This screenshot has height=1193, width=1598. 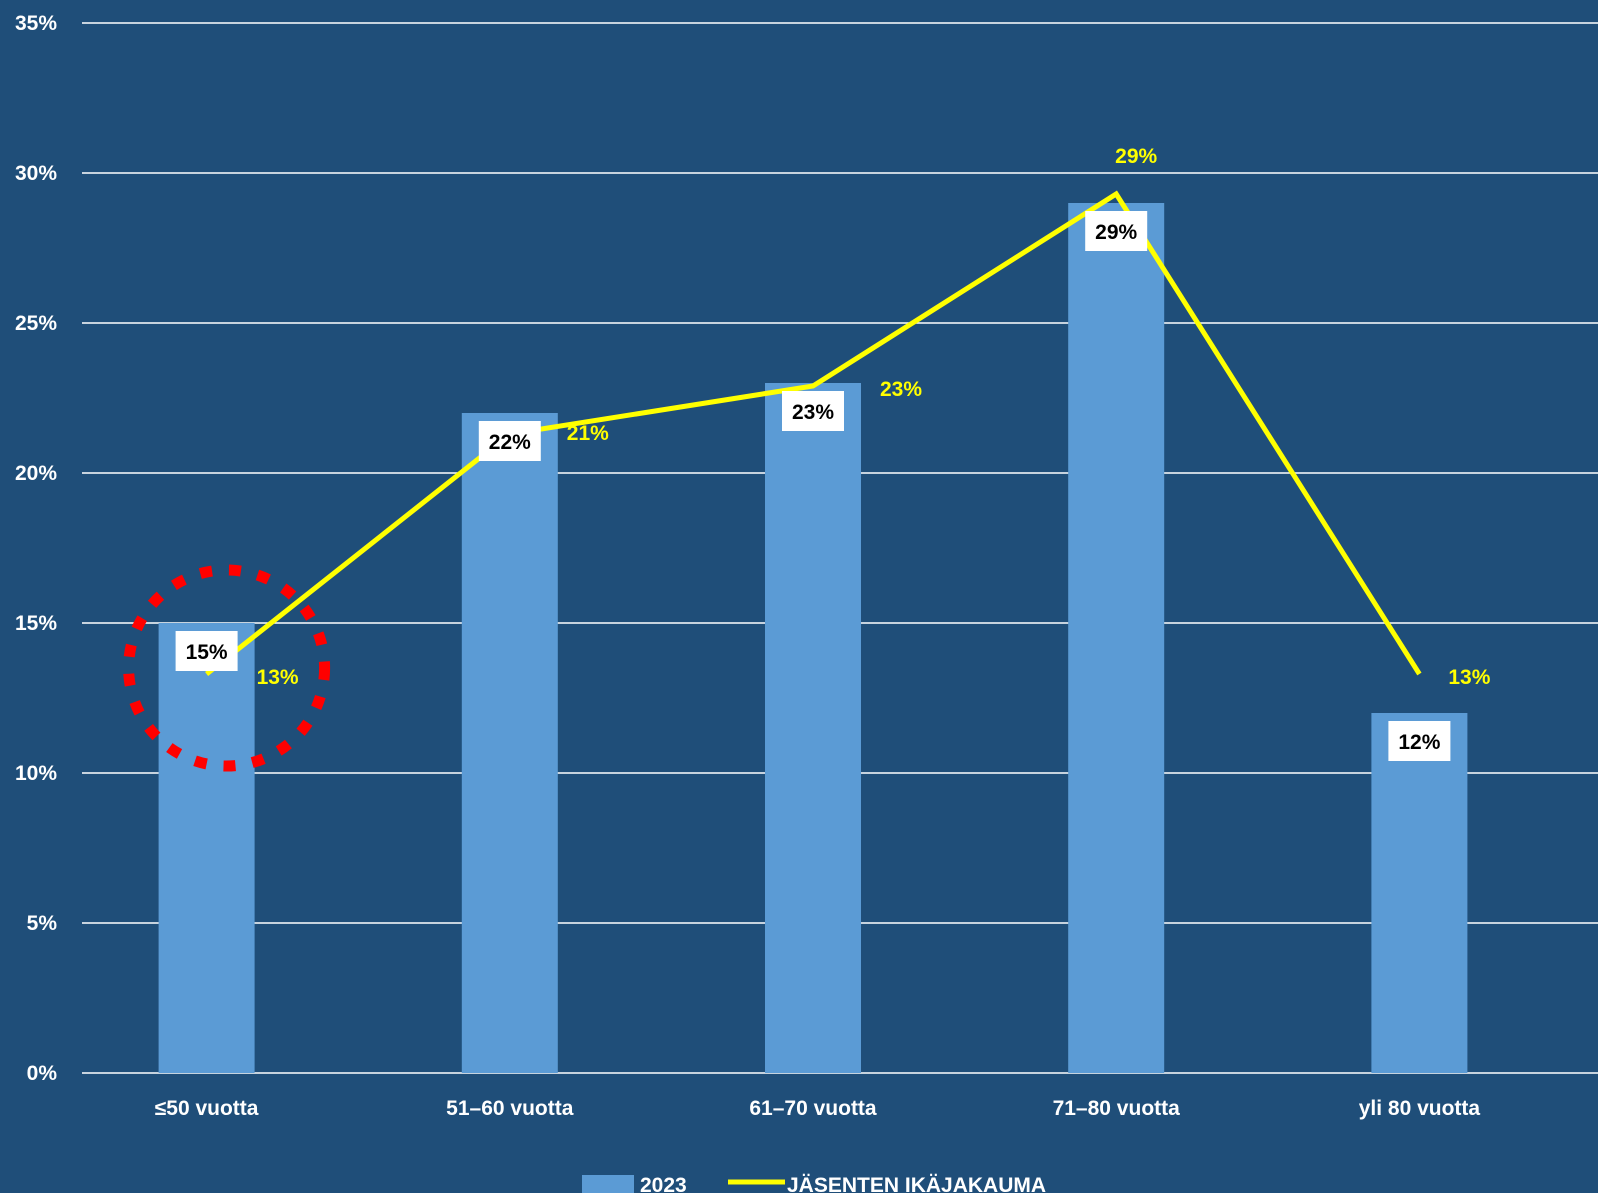 I want to click on highlight-circle, so click(x=227, y=668).